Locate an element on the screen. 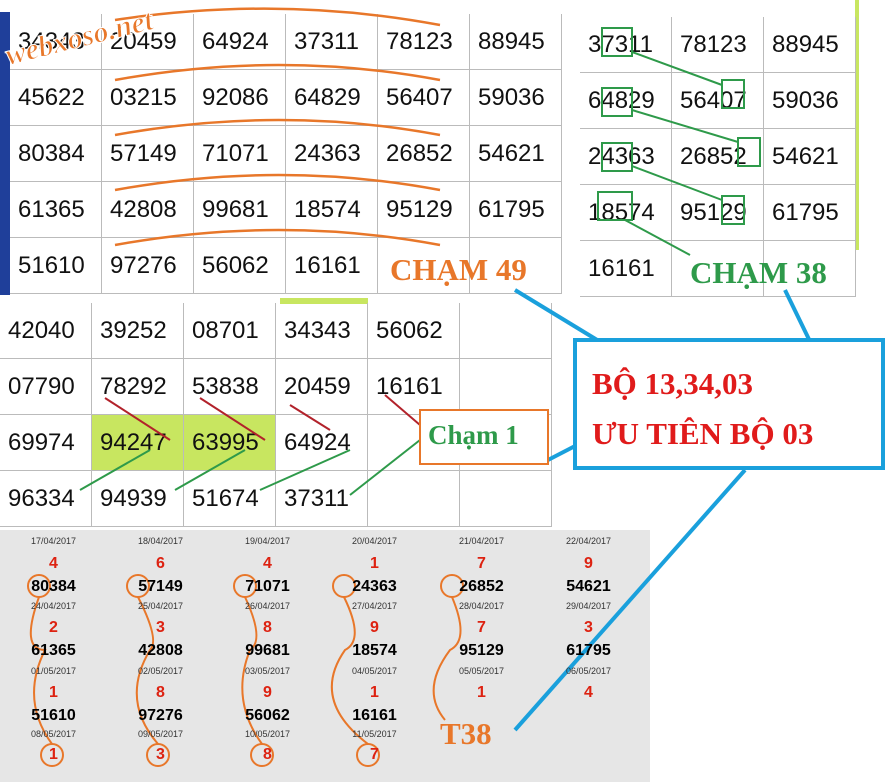 This screenshot has width=888, height=782. label-cham-49: CHẠM 49 is located at coordinates (458, 269).